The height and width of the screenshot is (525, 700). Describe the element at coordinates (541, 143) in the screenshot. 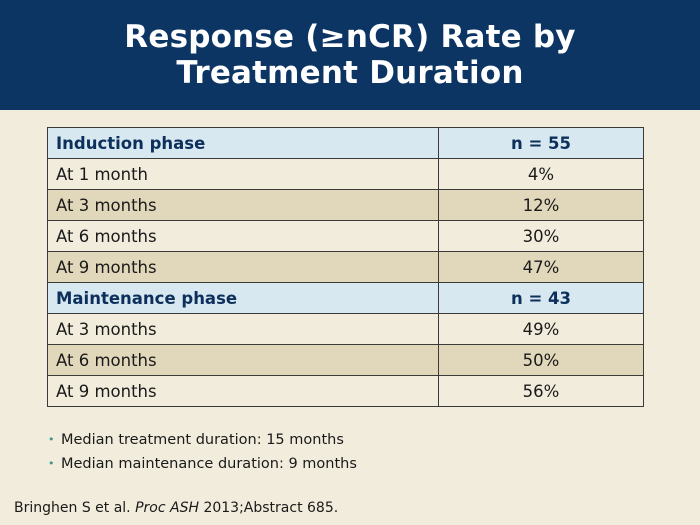

I see `section-n: n = 55` at that location.